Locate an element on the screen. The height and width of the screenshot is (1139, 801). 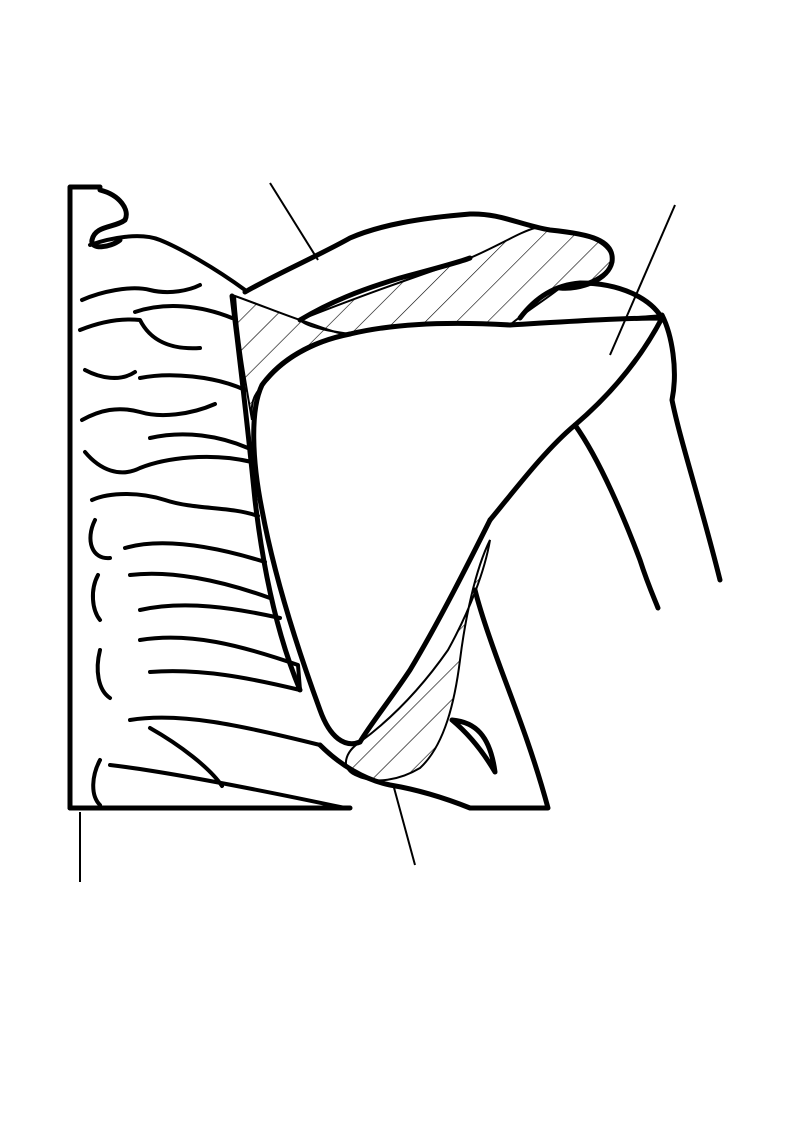
leader-line-scapula is located at coordinates (404, 824).